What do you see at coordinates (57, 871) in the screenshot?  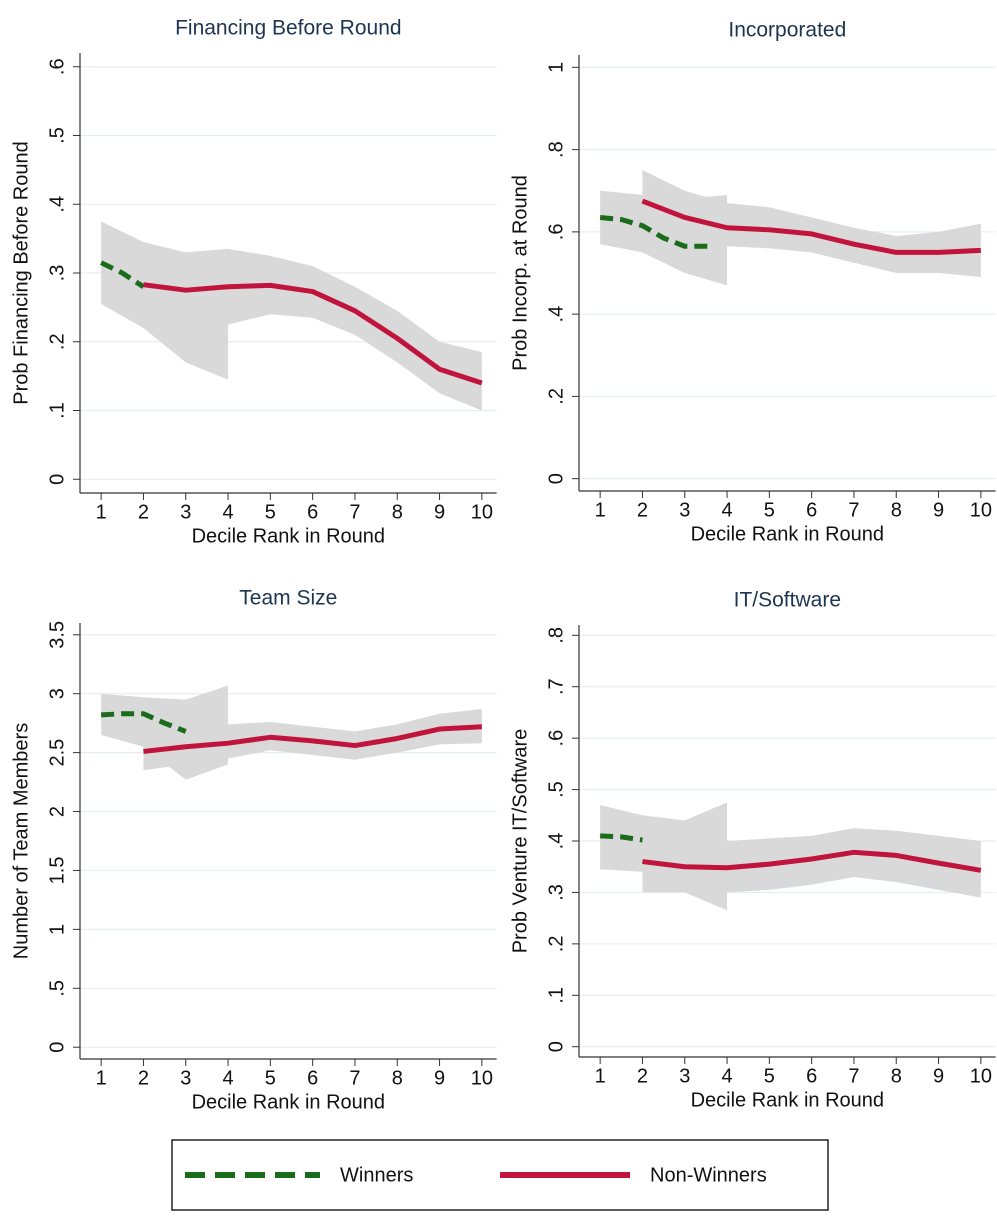 I see `y-tick-label: 1.5` at bounding box center [57, 871].